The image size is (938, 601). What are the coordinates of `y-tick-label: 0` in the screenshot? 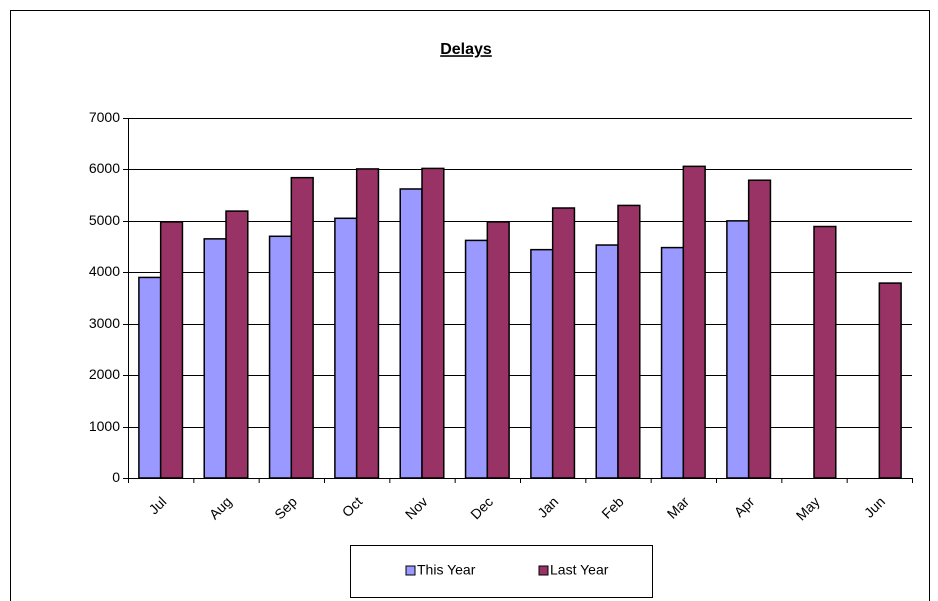 It's located at (116, 477).